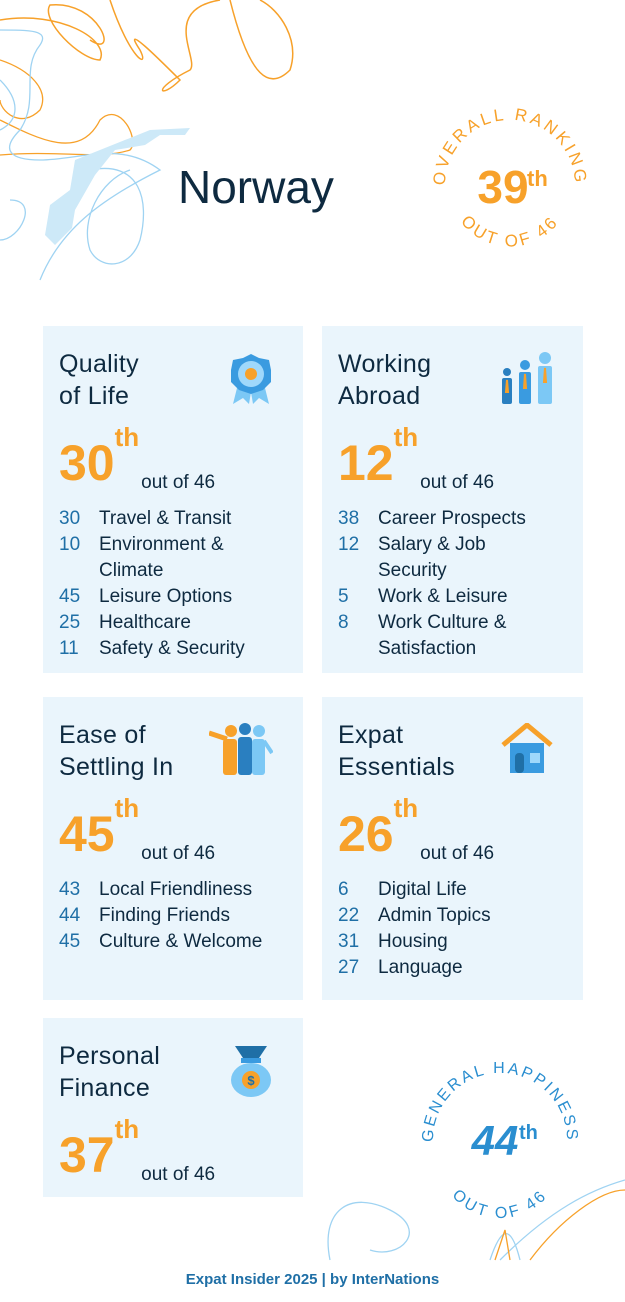 The width and height of the screenshot is (625, 1302). What do you see at coordinates (434, 915) in the screenshot?
I see `sub-category: Admin Topics` at bounding box center [434, 915].